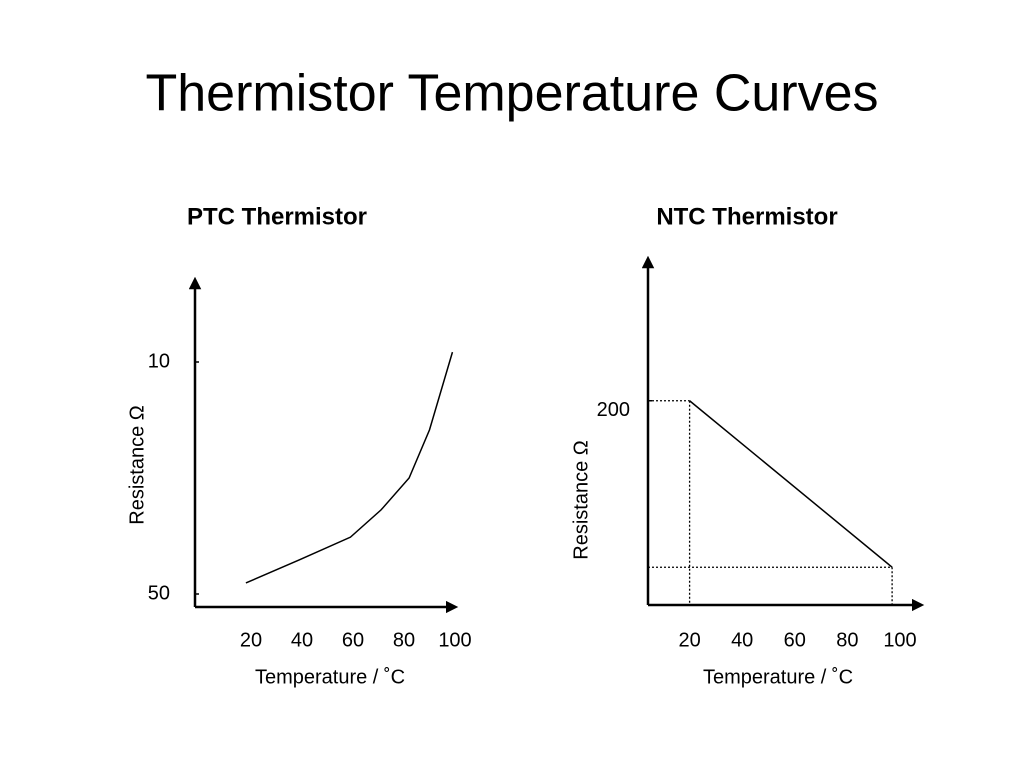 Image resolution: width=1024 pixels, height=768 pixels. What do you see at coordinates (159, 593) in the screenshot?
I see `y-tick-label: 50` at bounding box center [159, 593].